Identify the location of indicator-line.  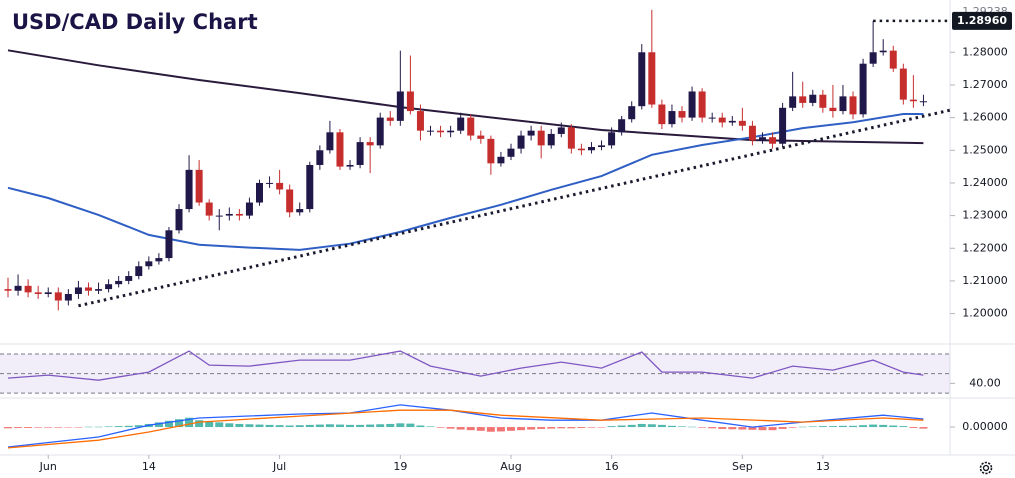
(465, 365).